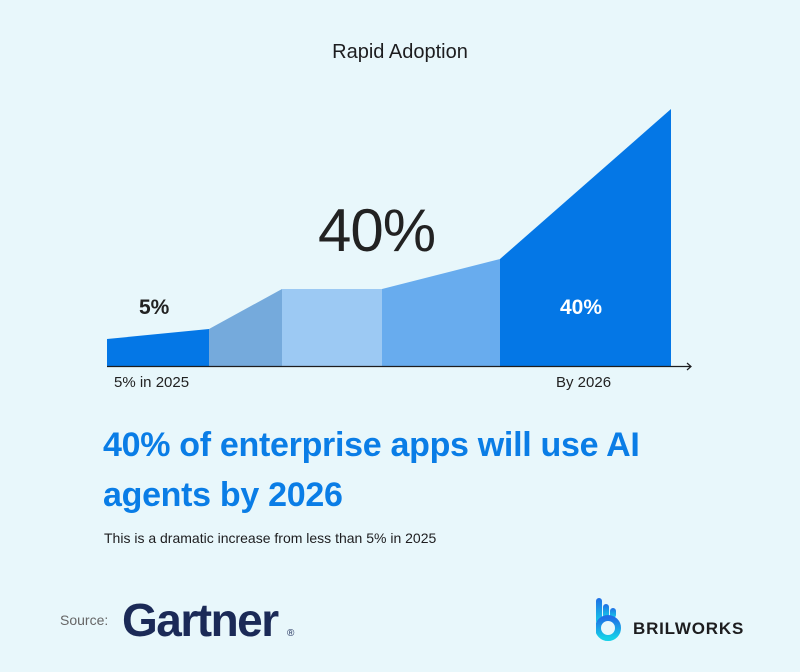 The width and height of the screenshot is (800, 672). Describe the element at coordinates (377, 230) in the screenshot. I see `center-percentage: 40%` at that location.